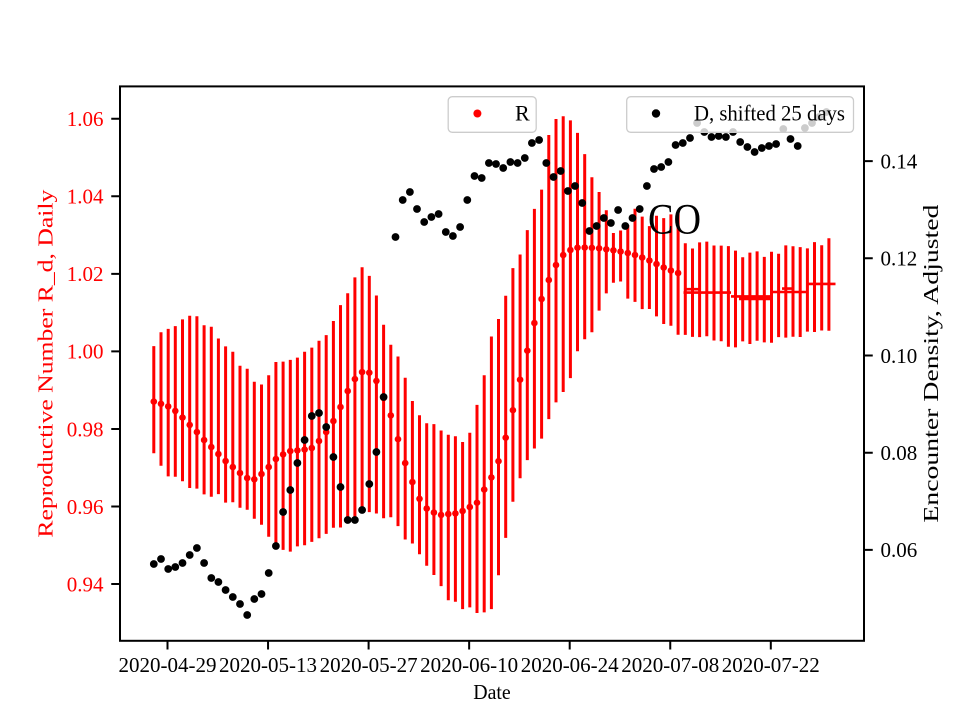 The image size is (960, 720). I want to click on svg-text: 2020-06-10, so click(469, 665).